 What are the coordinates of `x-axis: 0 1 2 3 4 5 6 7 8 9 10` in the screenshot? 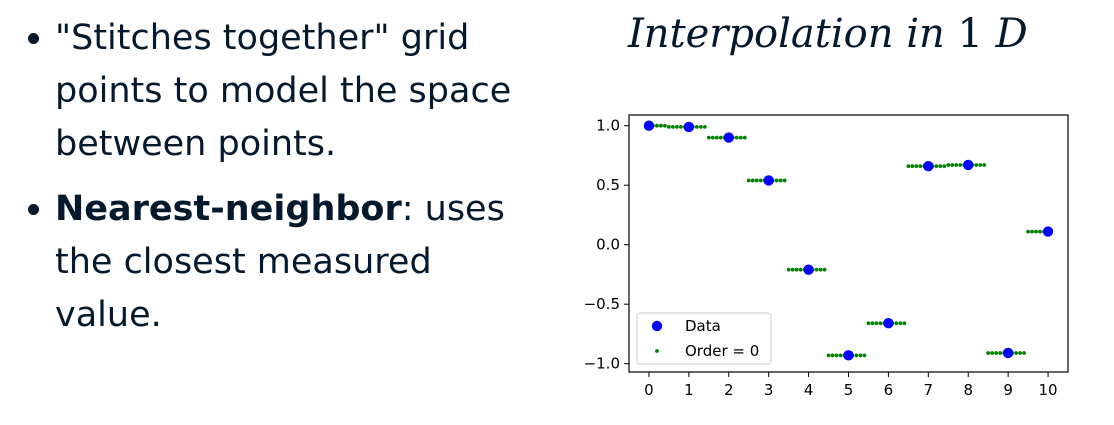 It's located at (851, 385).